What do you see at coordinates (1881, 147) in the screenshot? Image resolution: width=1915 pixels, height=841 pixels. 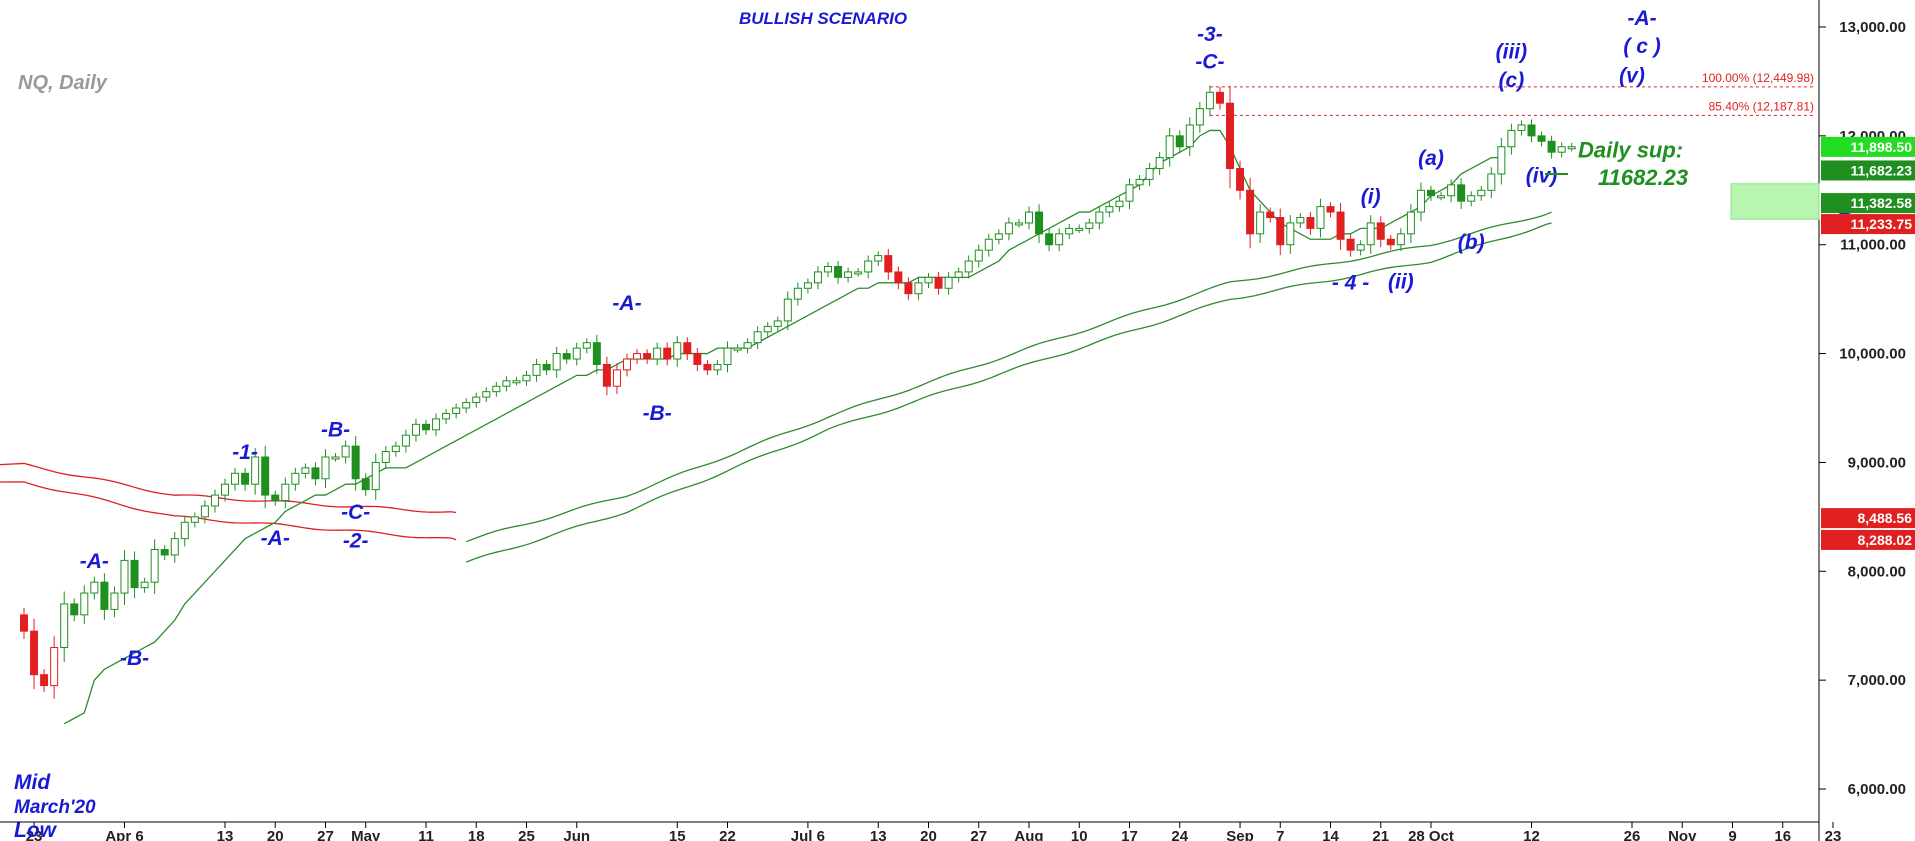 I see `price-tag-label: 11,898.50` at bounding box center [1881, 147].